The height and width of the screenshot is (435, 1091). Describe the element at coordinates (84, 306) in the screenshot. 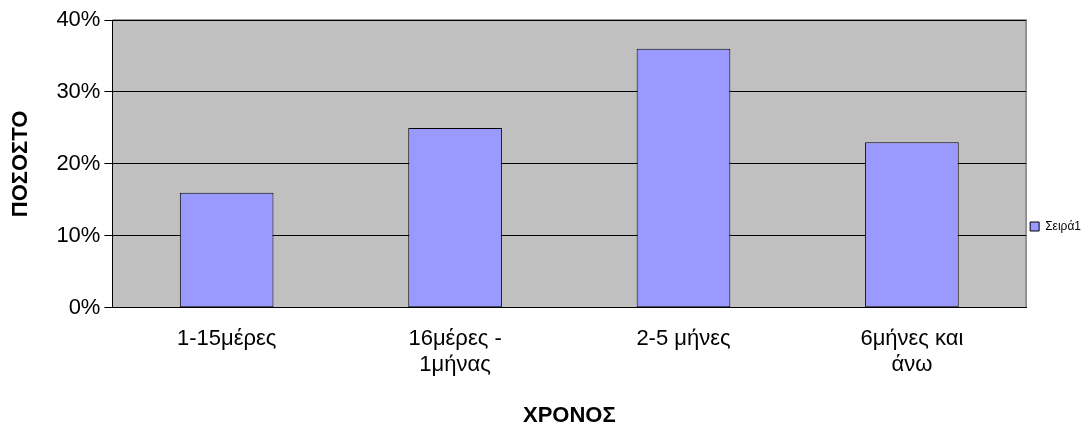

I see `y-tick-label: 0%` at that location.